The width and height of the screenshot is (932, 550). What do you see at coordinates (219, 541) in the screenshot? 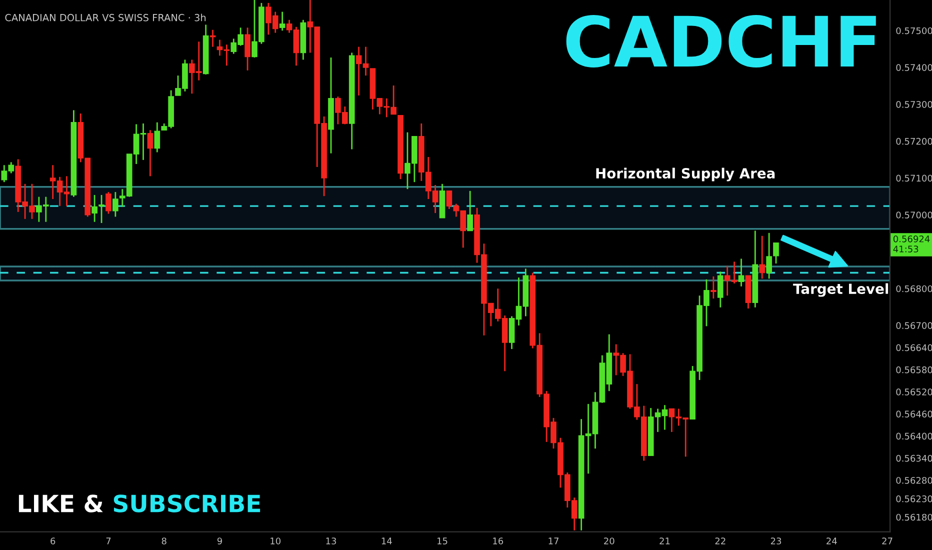
I see `x-tick-label: 9` at bounding box center [219, 541].